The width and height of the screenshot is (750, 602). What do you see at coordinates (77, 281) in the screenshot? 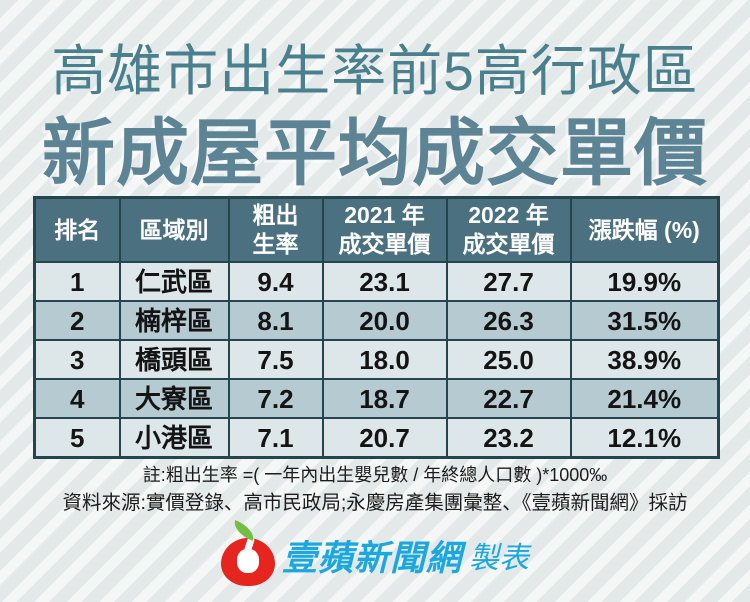
I see `cell-rank: 1` at bounding box center [77, 281].